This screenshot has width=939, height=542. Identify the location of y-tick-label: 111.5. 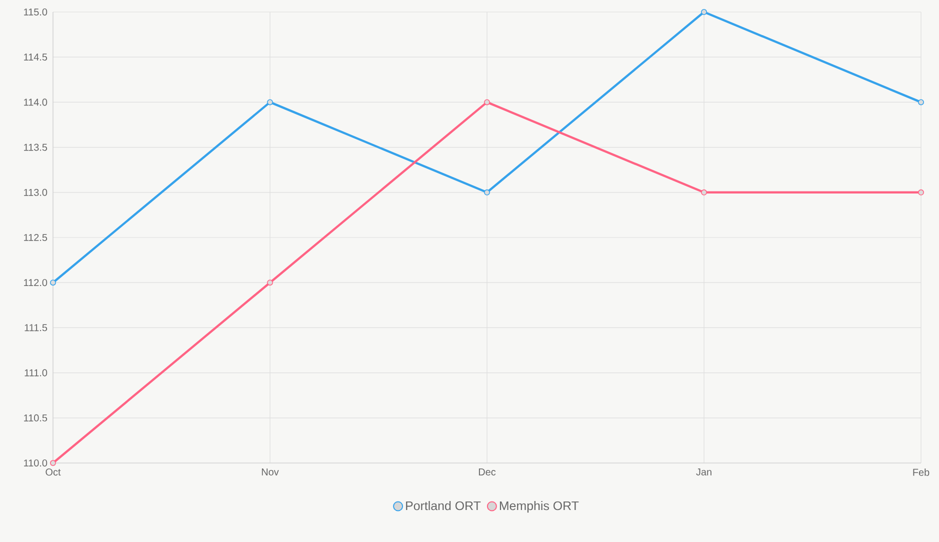
(36, 328).